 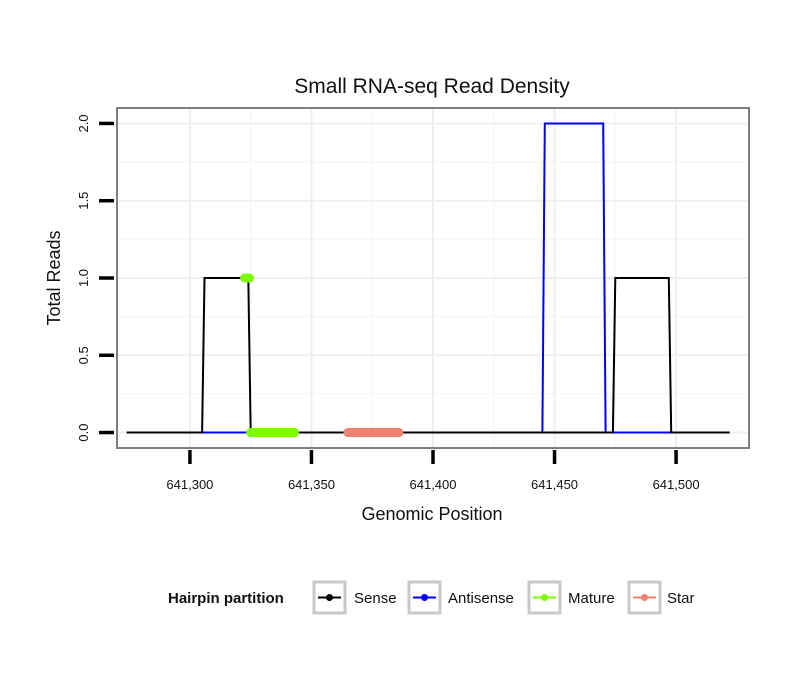 I want to click on x-axis-title: Genomic Position, so click(x=431, y=514).